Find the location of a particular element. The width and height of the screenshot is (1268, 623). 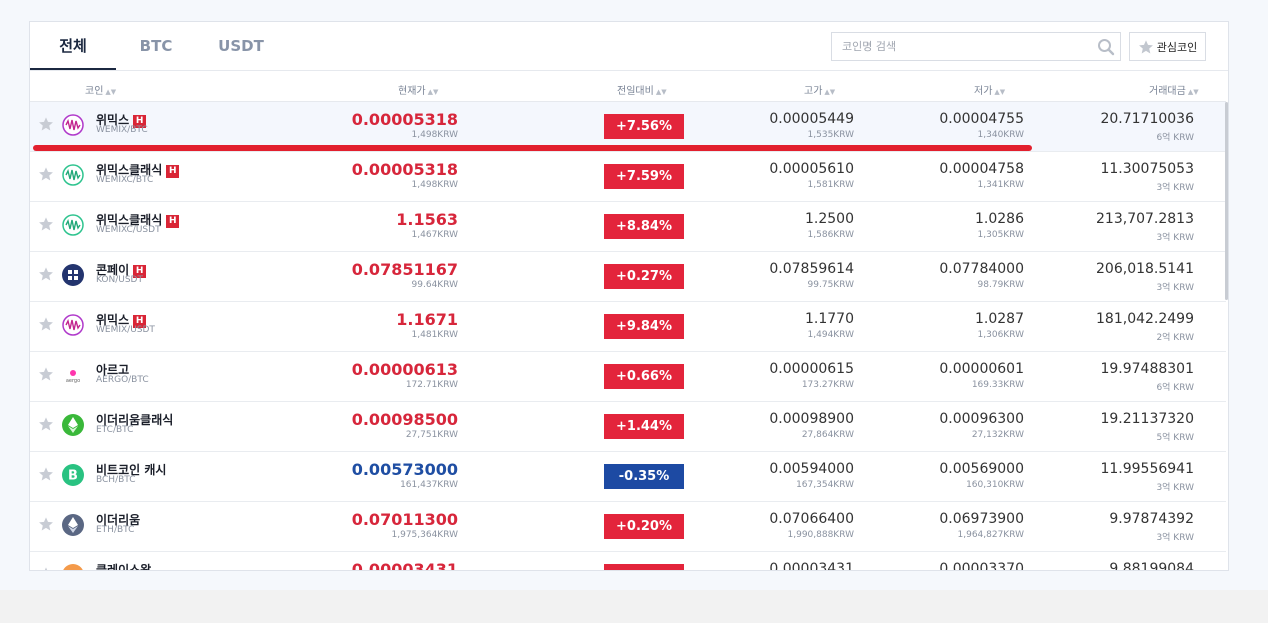

current-price-krw: 172.71KRW is located at coordinates (431, 385).